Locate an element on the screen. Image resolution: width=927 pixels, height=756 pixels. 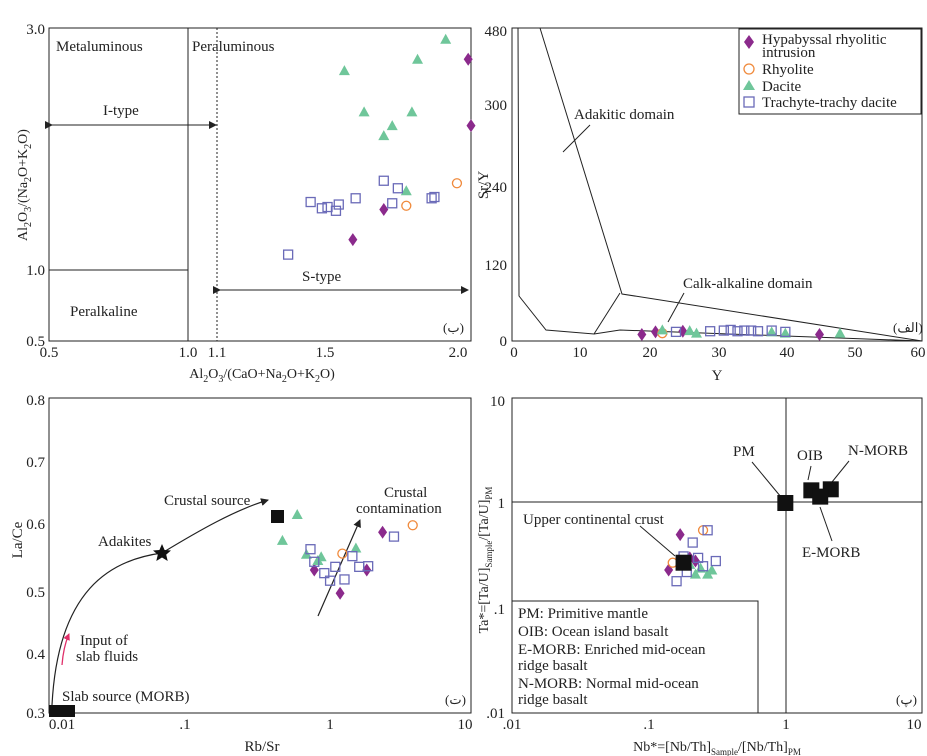
panel-b-xtick-50: 50 is located at coordinates (855, 353).